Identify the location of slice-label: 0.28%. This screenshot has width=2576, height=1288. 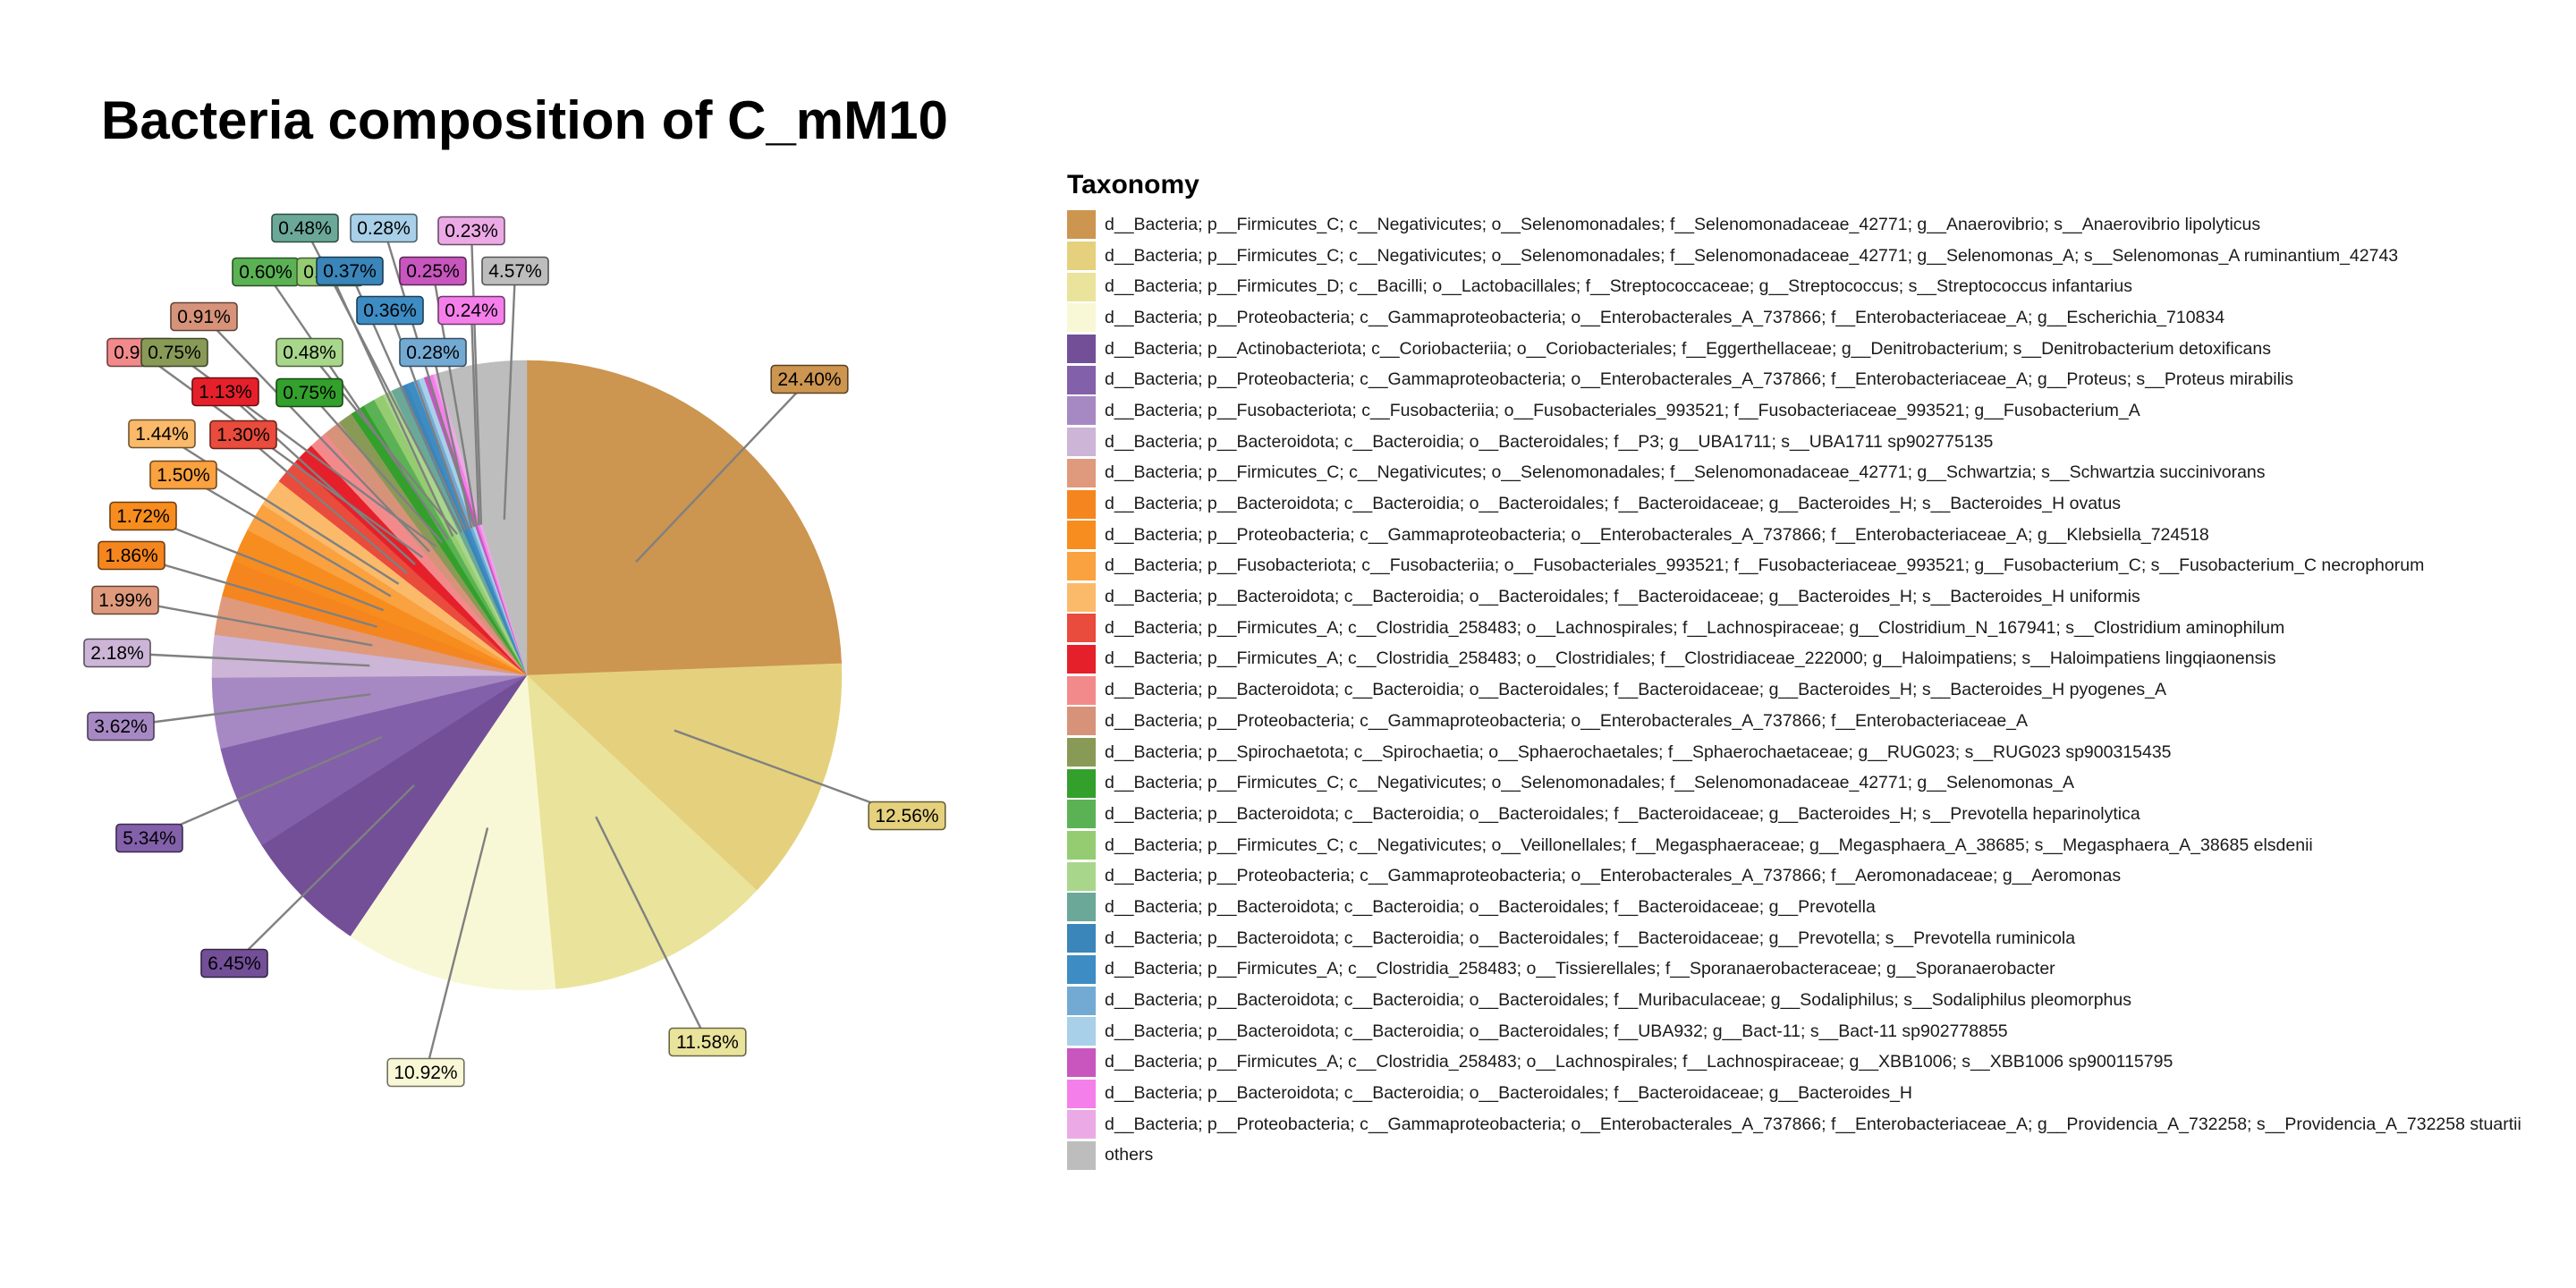
(384, 228).